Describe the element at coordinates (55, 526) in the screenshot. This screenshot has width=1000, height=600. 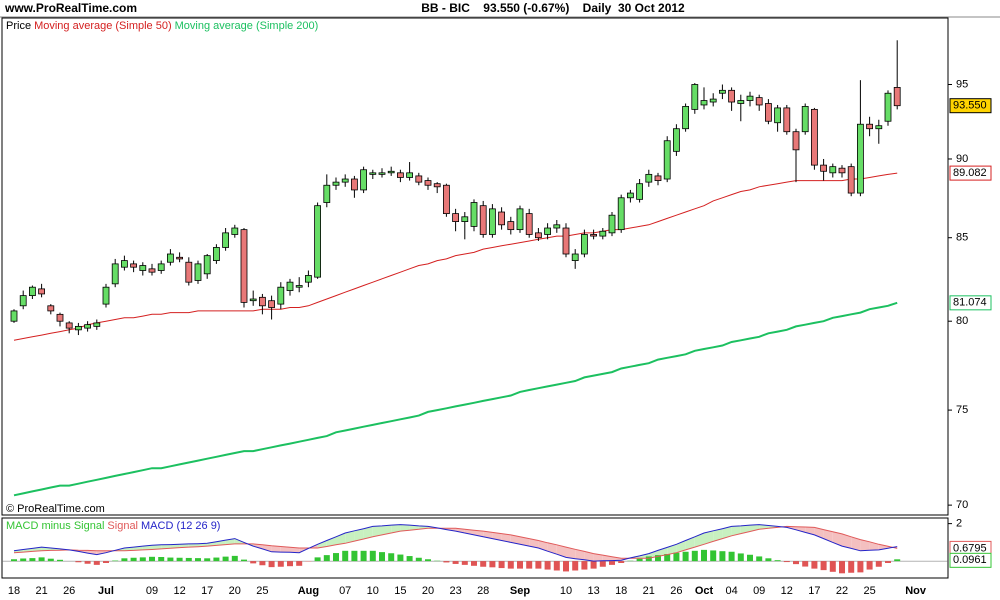
I see `legend-hist: MACD minus Signal` at that location.